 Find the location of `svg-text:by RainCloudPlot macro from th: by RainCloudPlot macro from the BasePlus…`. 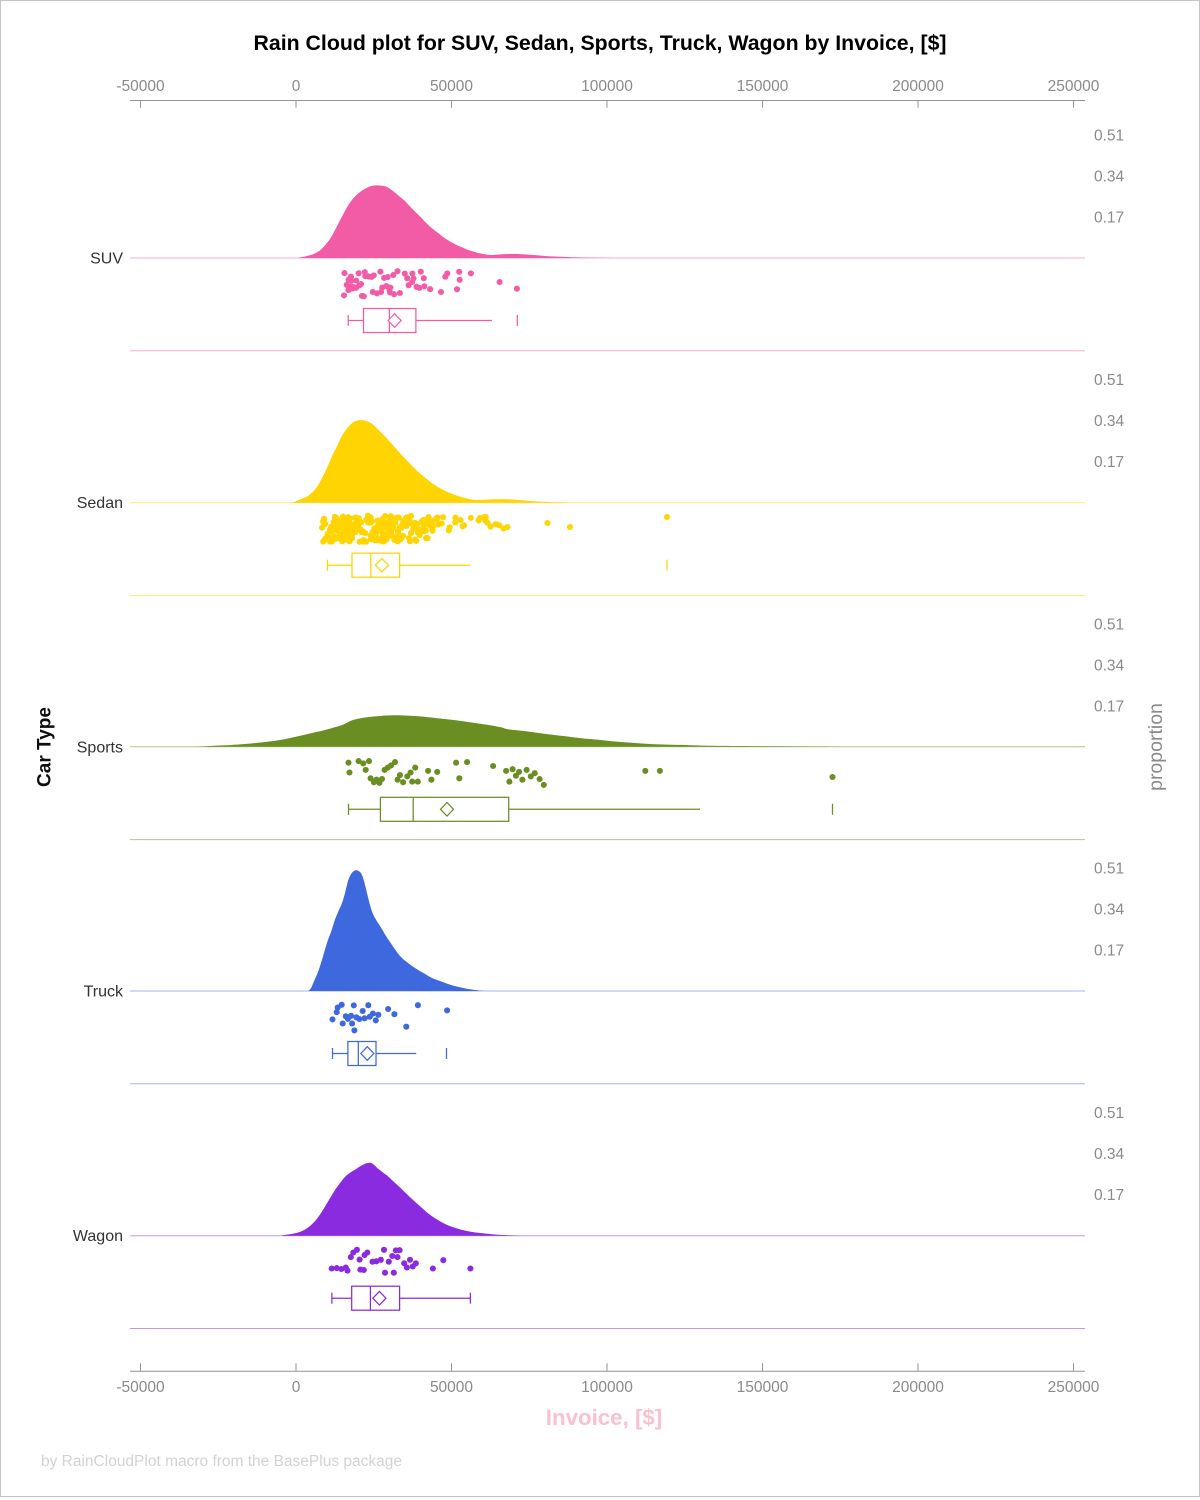

svg-text:by RainCloudPlot macro from th: by RainCloudPlot macro from the BasePlus… is located at coordinates (221, 1461).